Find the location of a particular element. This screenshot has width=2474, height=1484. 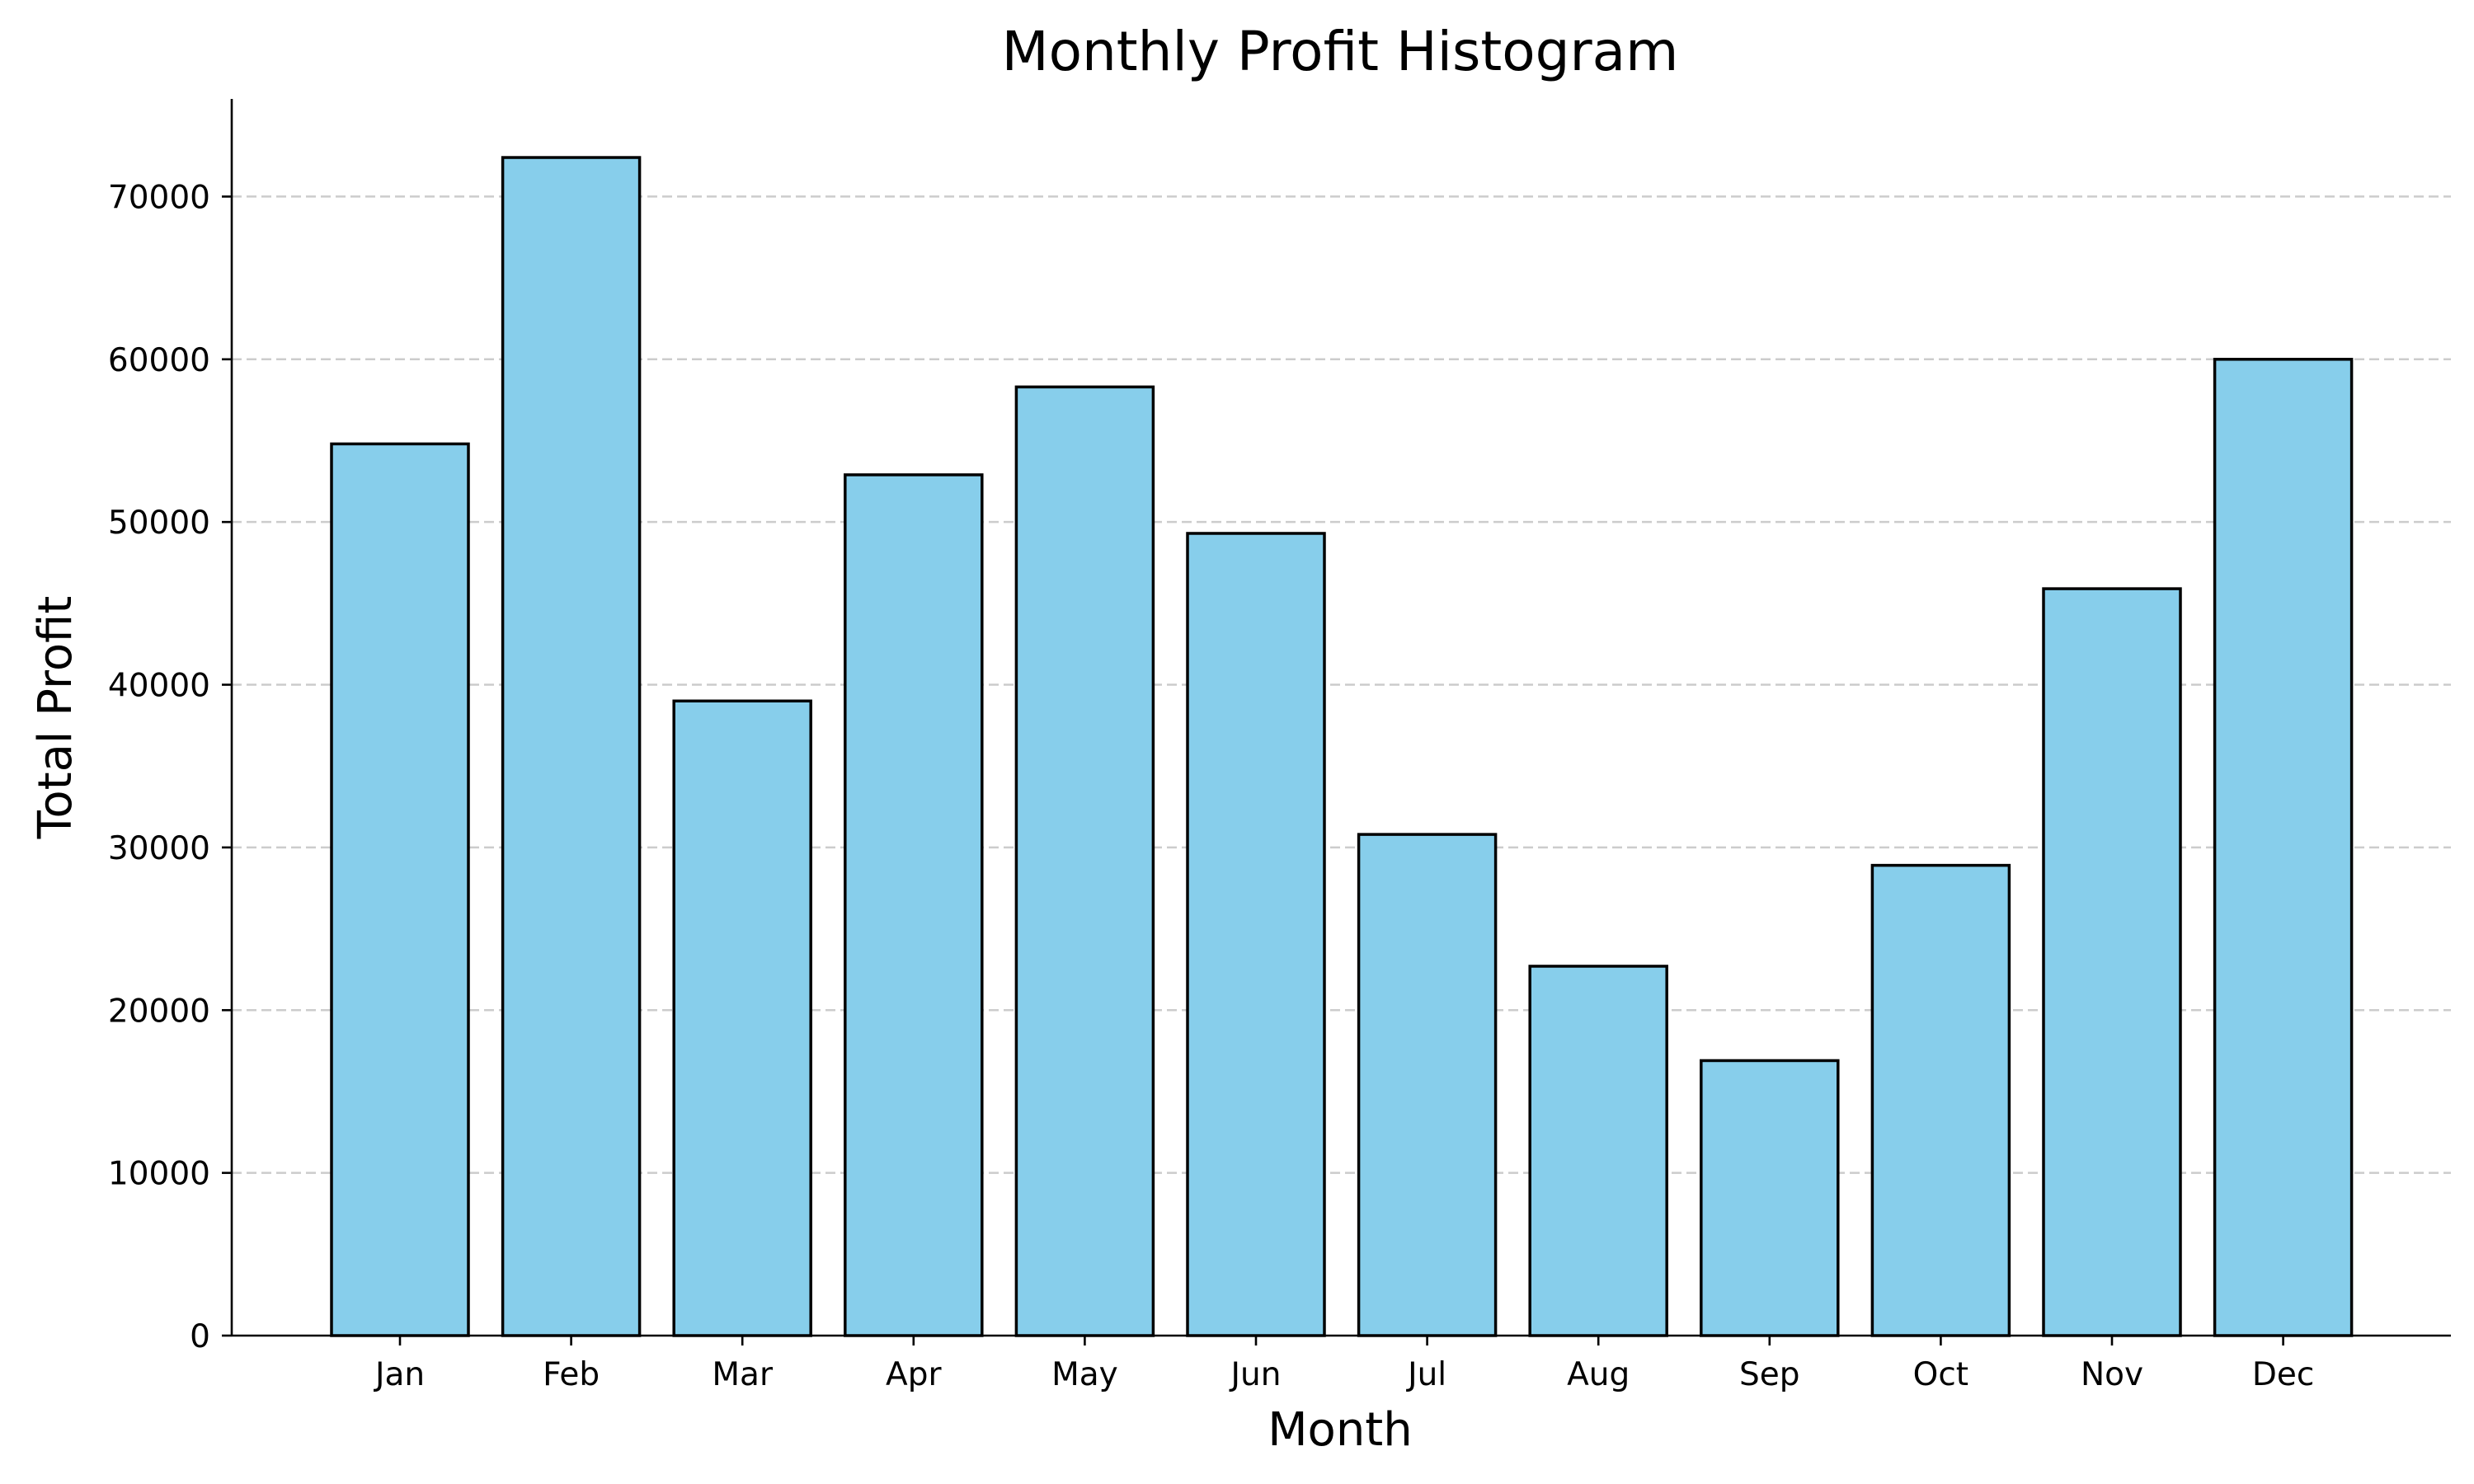

y-tick-label: 10000 is located at coordinates (159, 1174).